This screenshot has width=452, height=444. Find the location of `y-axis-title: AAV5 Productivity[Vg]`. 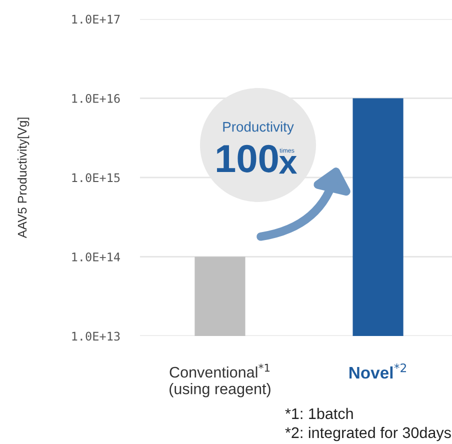

y-axis-title: AAV5 Productivity[Vg] is located at coordinates (23, 178).